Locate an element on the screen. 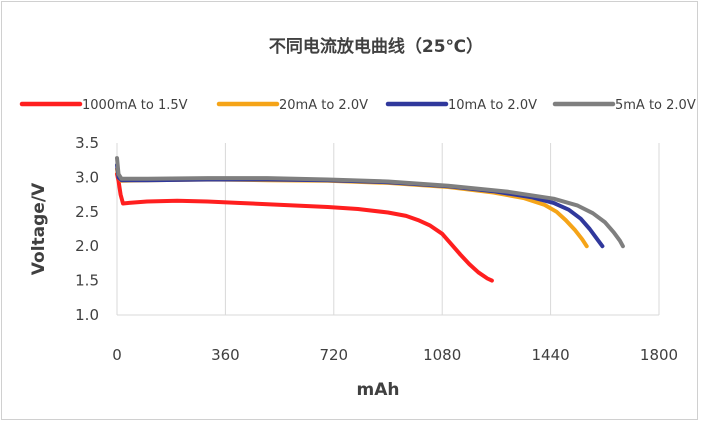 This screenshot has height=423, width=701. x-axis-label: mAh is located at coordinates (378, 390).